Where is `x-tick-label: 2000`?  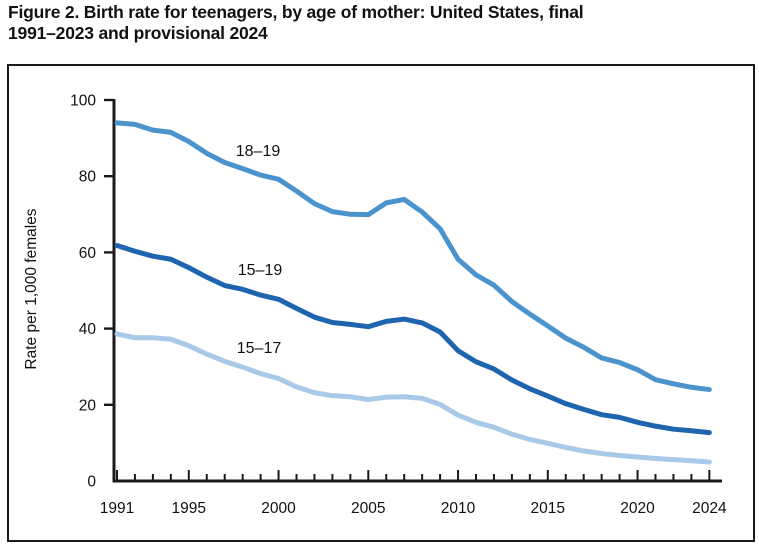 x-tick-label: 2000 is located at coordinates (278, 508).